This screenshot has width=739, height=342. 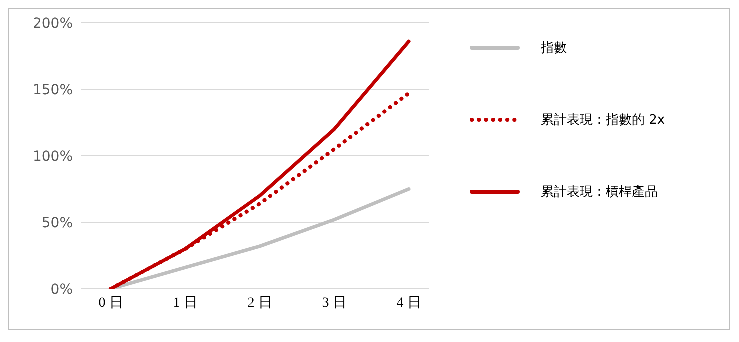 I want to click on y-tick-label: 150%, so click(x=52, y=90).